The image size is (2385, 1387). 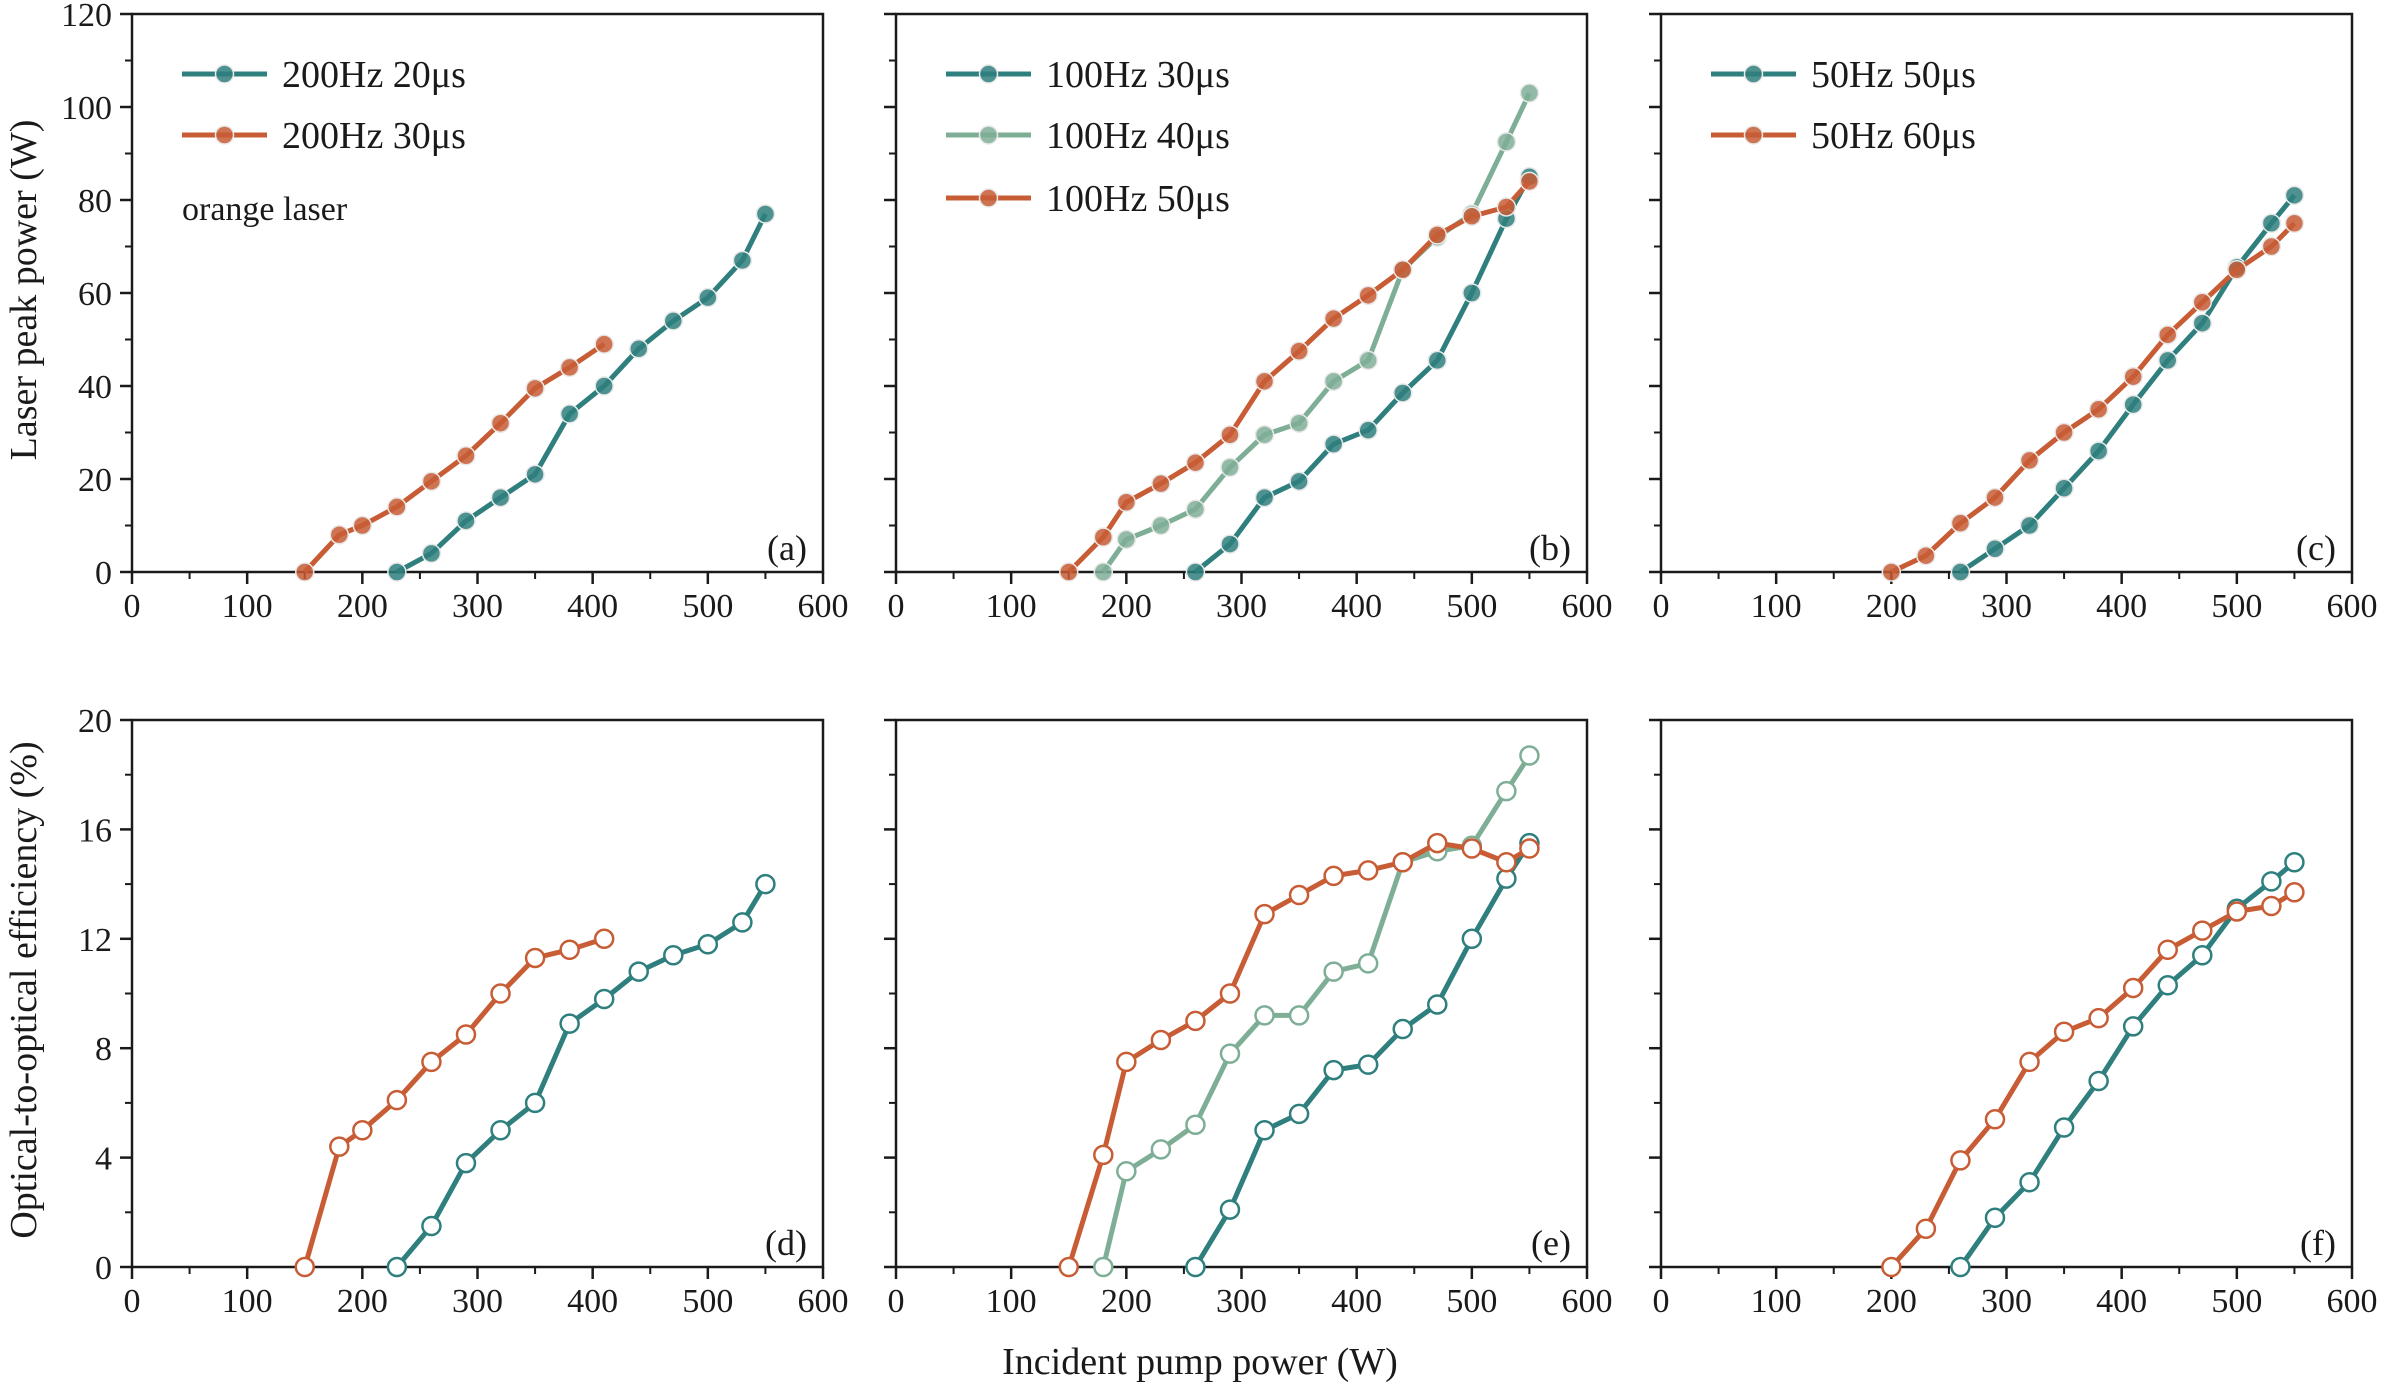 What do you see at coordinates (1138, 199) in the screenshot?
I see `legend-label: 100Hz 50μs` at bounding box center [1138, 199].